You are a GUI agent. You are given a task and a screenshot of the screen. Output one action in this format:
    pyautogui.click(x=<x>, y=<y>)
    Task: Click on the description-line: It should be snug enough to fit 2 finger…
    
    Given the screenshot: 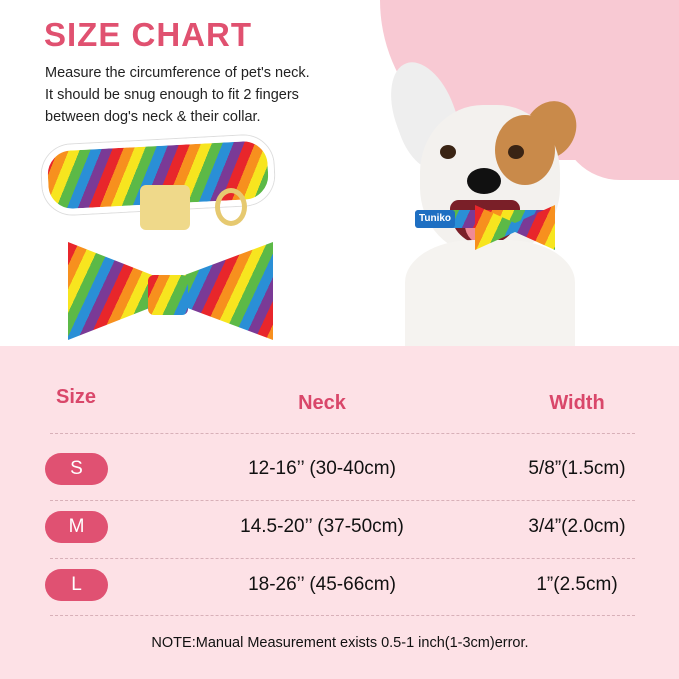 What is the action you would take?
    pyautogui.click(x=172, y=95)
    